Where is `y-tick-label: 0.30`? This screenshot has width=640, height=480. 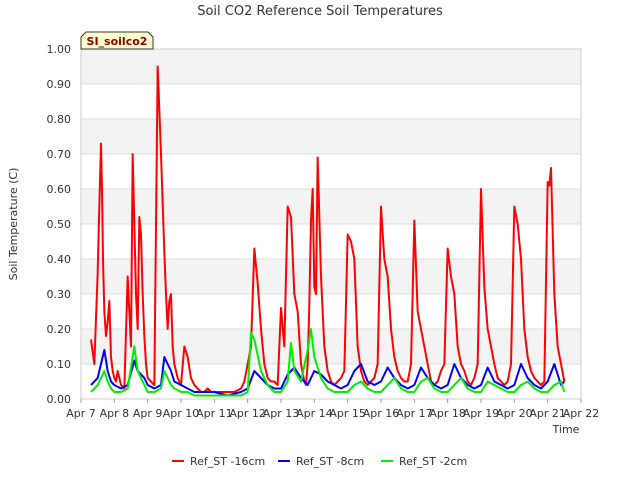 y-tick-label: 0.30 is located at coordinates (59, 294).